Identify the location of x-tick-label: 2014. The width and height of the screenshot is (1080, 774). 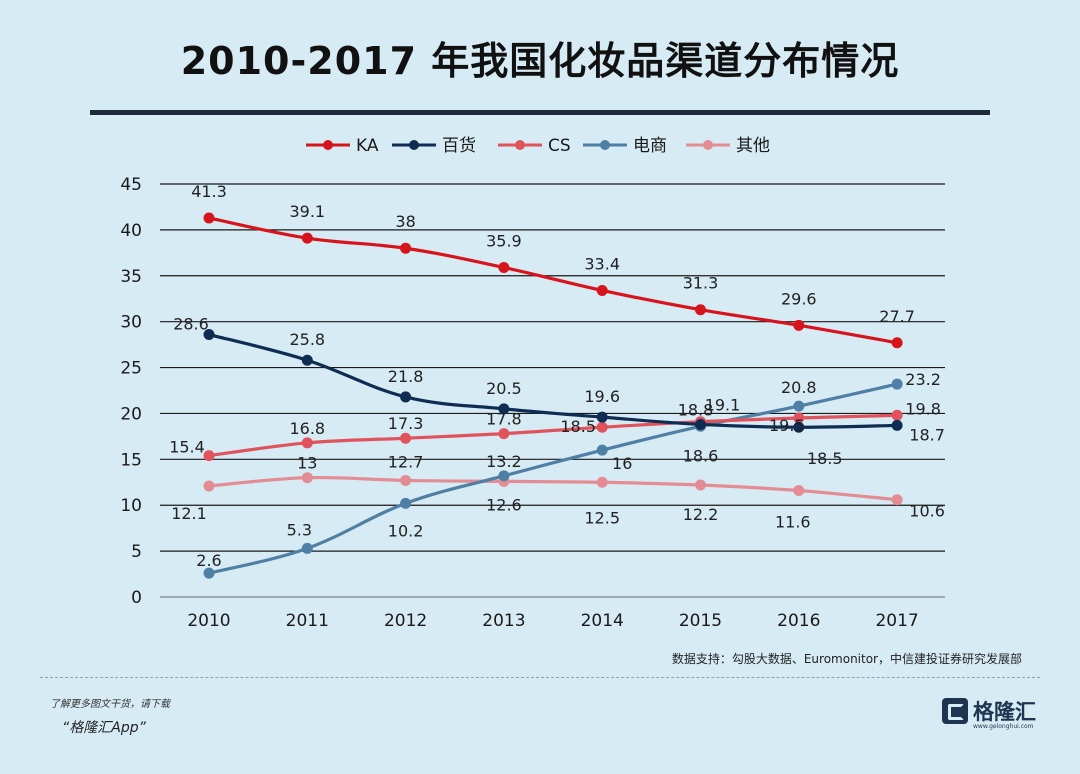
(602, 621).